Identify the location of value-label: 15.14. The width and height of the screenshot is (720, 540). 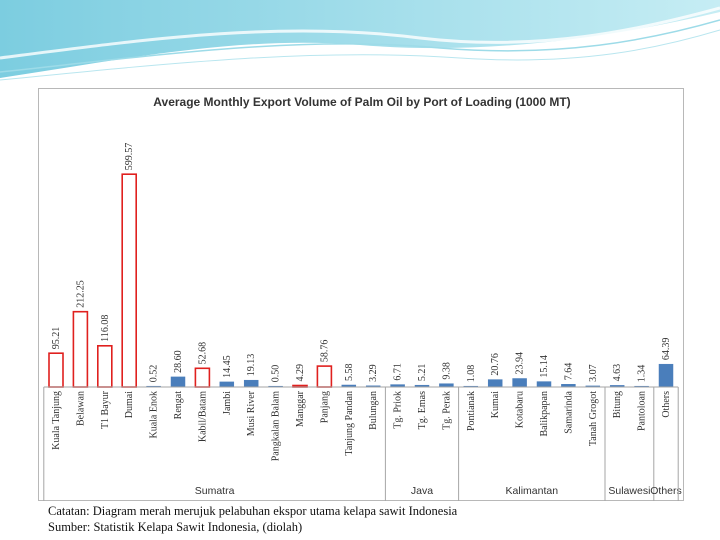
(544, 366).